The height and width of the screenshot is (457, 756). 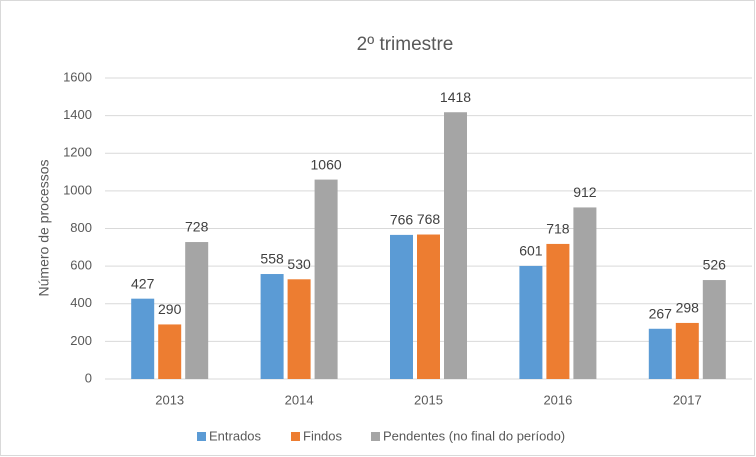 I want to click on data-label: 1060, so click(x=326, y=164).